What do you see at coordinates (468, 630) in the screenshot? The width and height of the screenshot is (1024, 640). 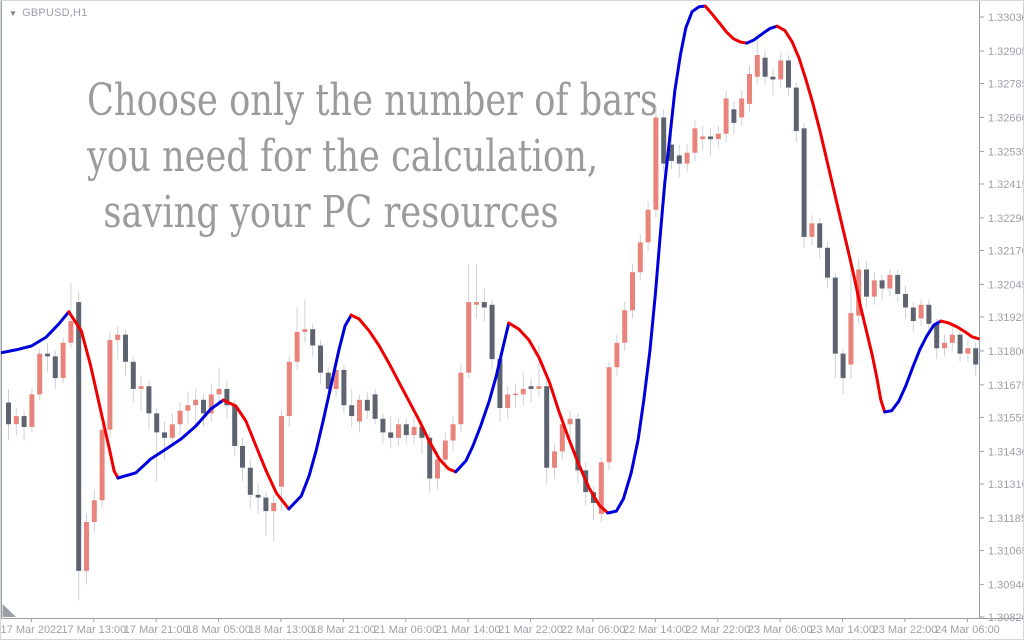 I see `time-label: 21 Mar 14:00` at bounding box center [468, 630].